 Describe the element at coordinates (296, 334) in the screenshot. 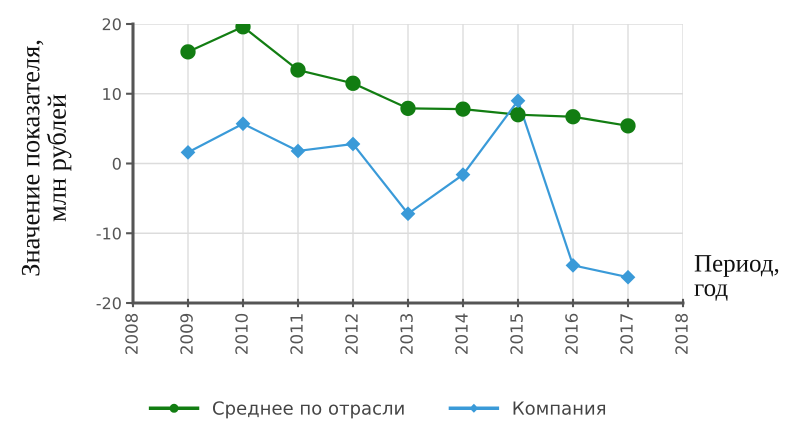

I see `x-tick-label: 2011` at that location.